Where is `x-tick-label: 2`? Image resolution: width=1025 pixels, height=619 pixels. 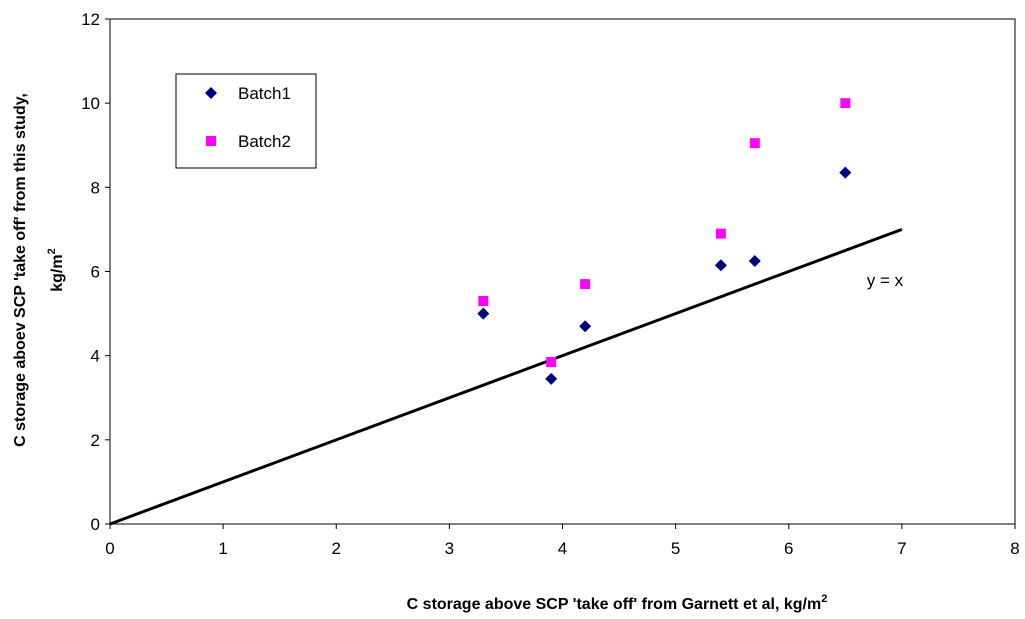 x-tick-label: 2 is located at coordinates (336, 548).